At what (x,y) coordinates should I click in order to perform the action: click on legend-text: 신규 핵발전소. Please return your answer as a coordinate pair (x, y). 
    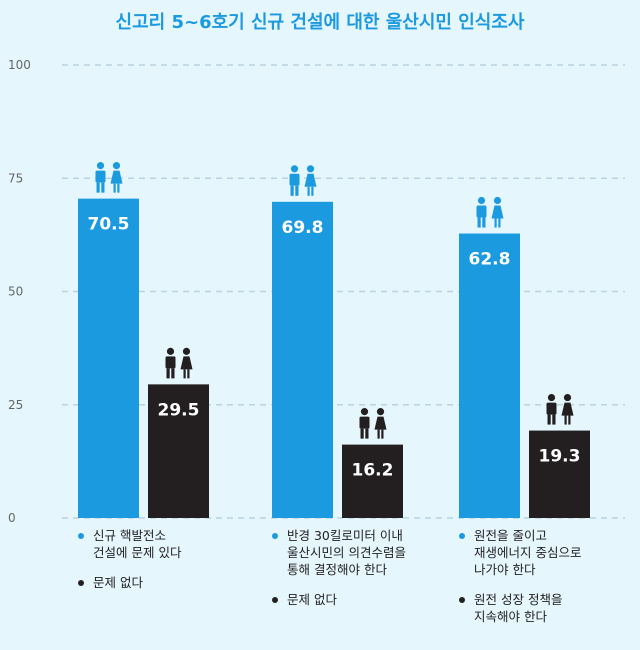
    Looking at the image, I should click on (129, 535).